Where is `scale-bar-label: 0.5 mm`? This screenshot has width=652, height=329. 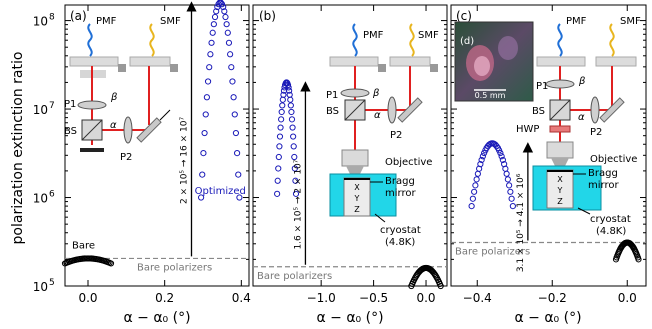
scale-bar-label: 0.5 mm is located at coordinates (490, 95).